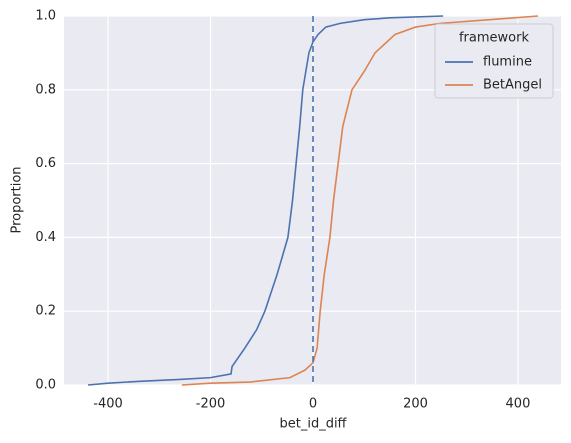  What do you see at coordinates (45, 89) in the screenshot?
I see `y-tick-label: 0.8` at bounding box center [45, 89].